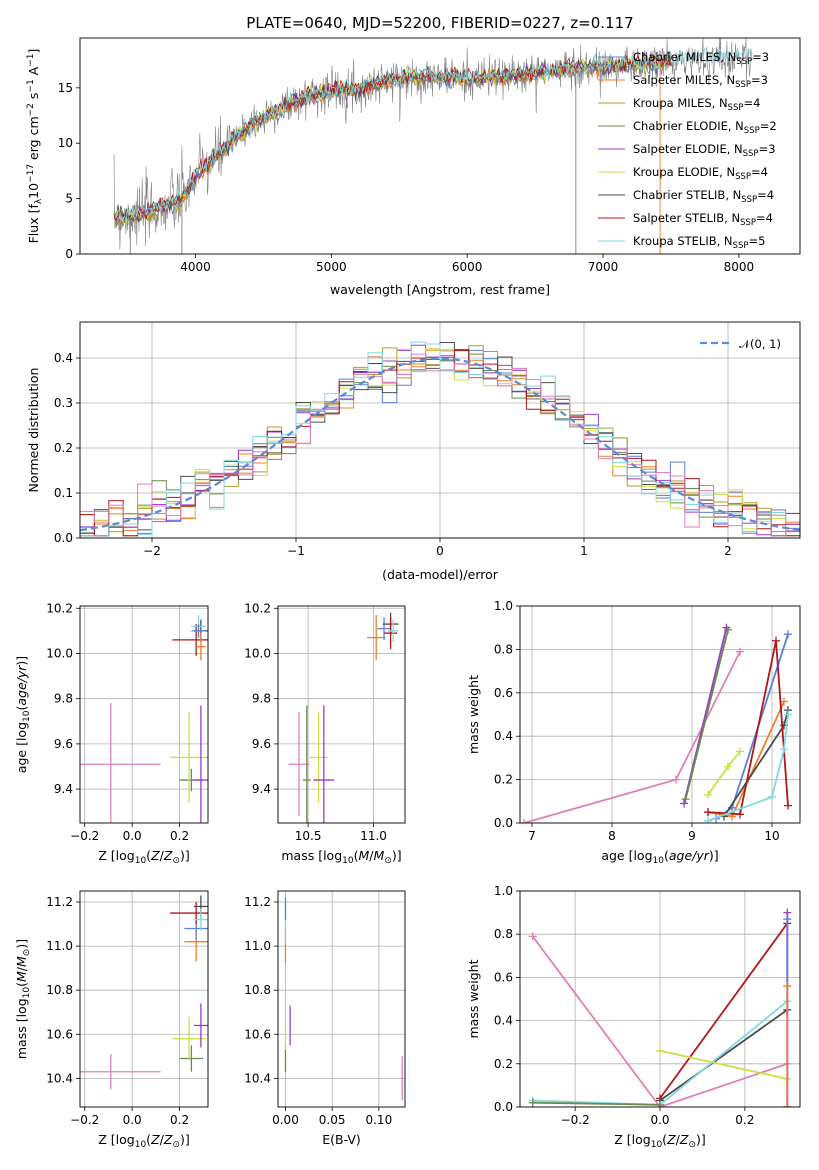 This screenshot has height=1170, width=819. What do you see at coordinates (392, 137) in the screenshot?
I see `model-SS` at bounding box center [392, 137].